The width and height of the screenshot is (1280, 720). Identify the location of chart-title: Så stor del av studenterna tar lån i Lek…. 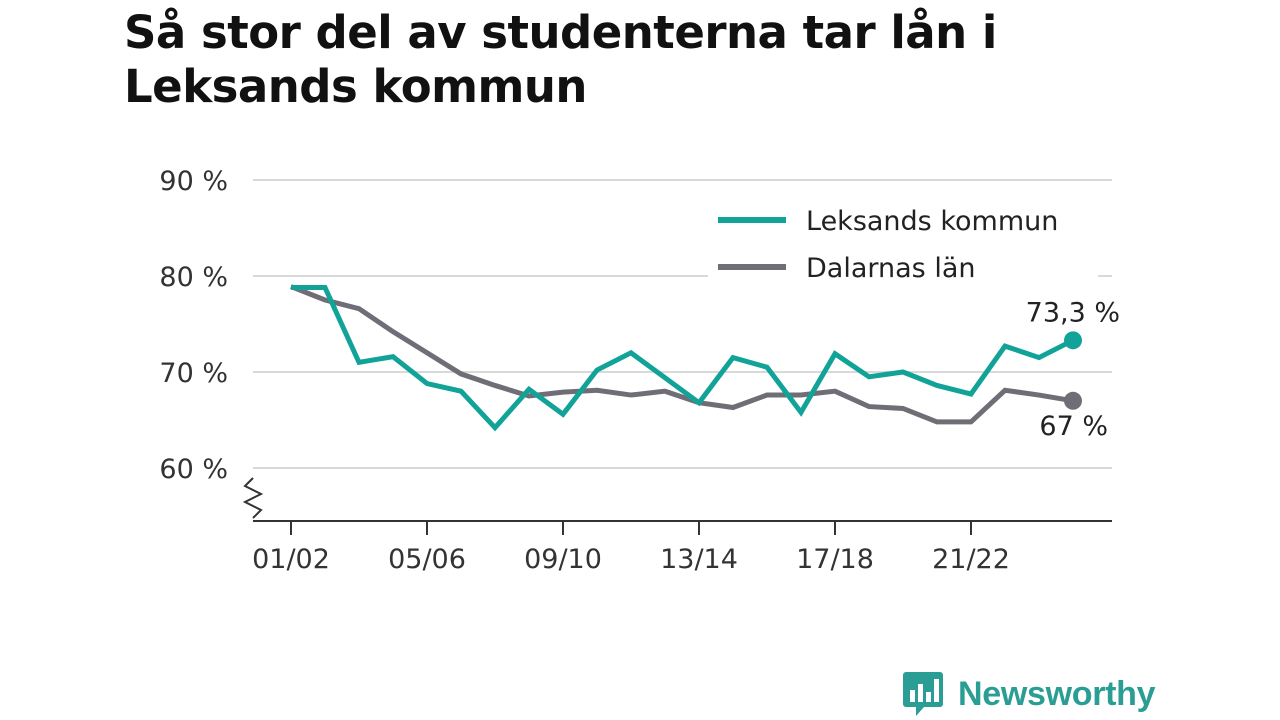
(560, 59).